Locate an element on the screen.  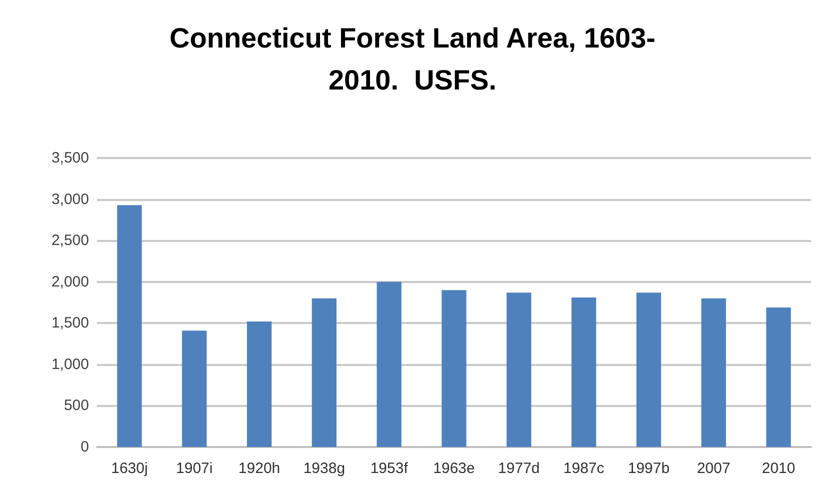
x-tick-label: 1938g is located at coordinates (324, 468).